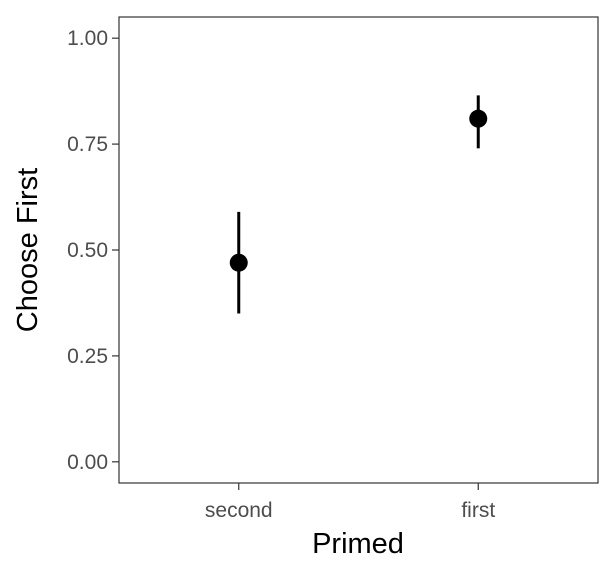  What do you see at coordinates (239, 510) in the screenshot?
I see `x-tick-label: second` at bounding box center [239, 510].